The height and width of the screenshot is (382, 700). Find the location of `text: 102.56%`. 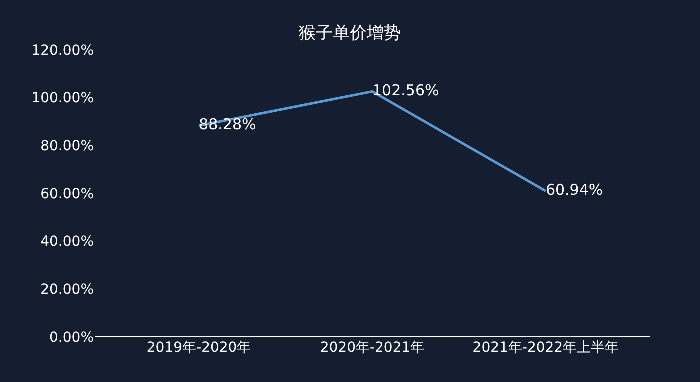

text: 102.56% is located at coordinates (406, 90).